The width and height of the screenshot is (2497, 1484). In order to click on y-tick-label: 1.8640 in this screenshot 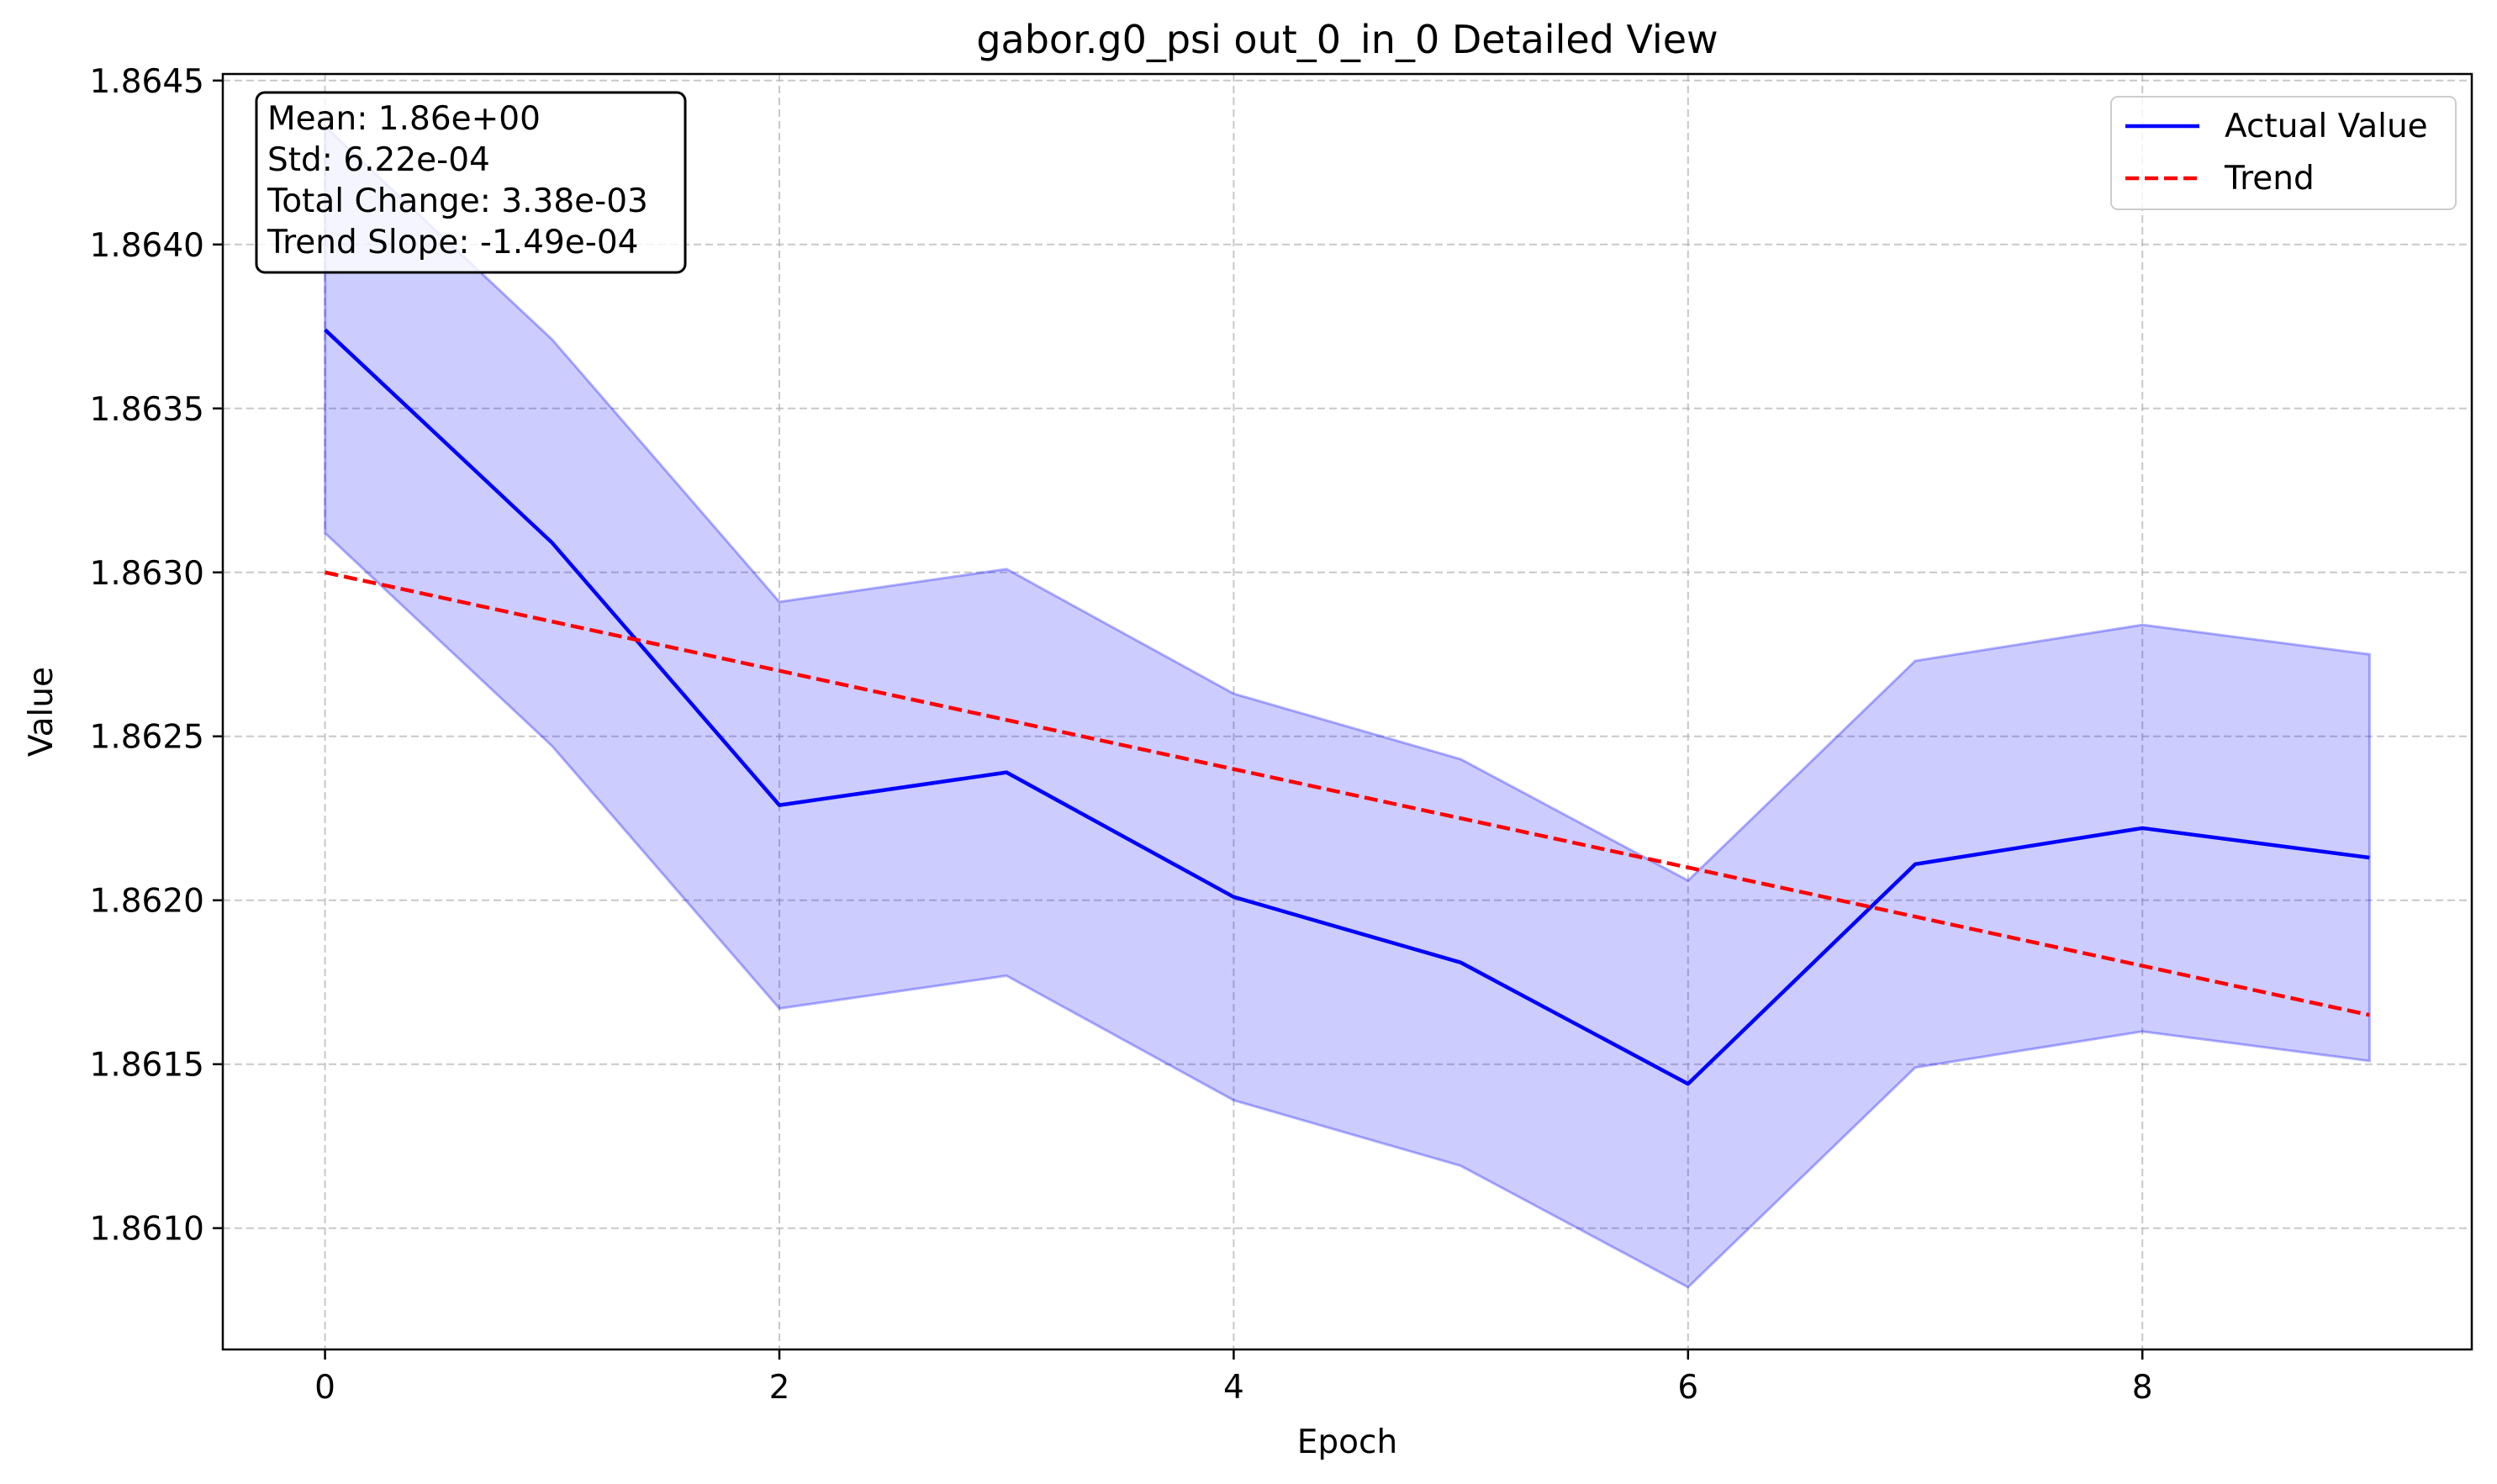, I will do `click(147, 246)`.